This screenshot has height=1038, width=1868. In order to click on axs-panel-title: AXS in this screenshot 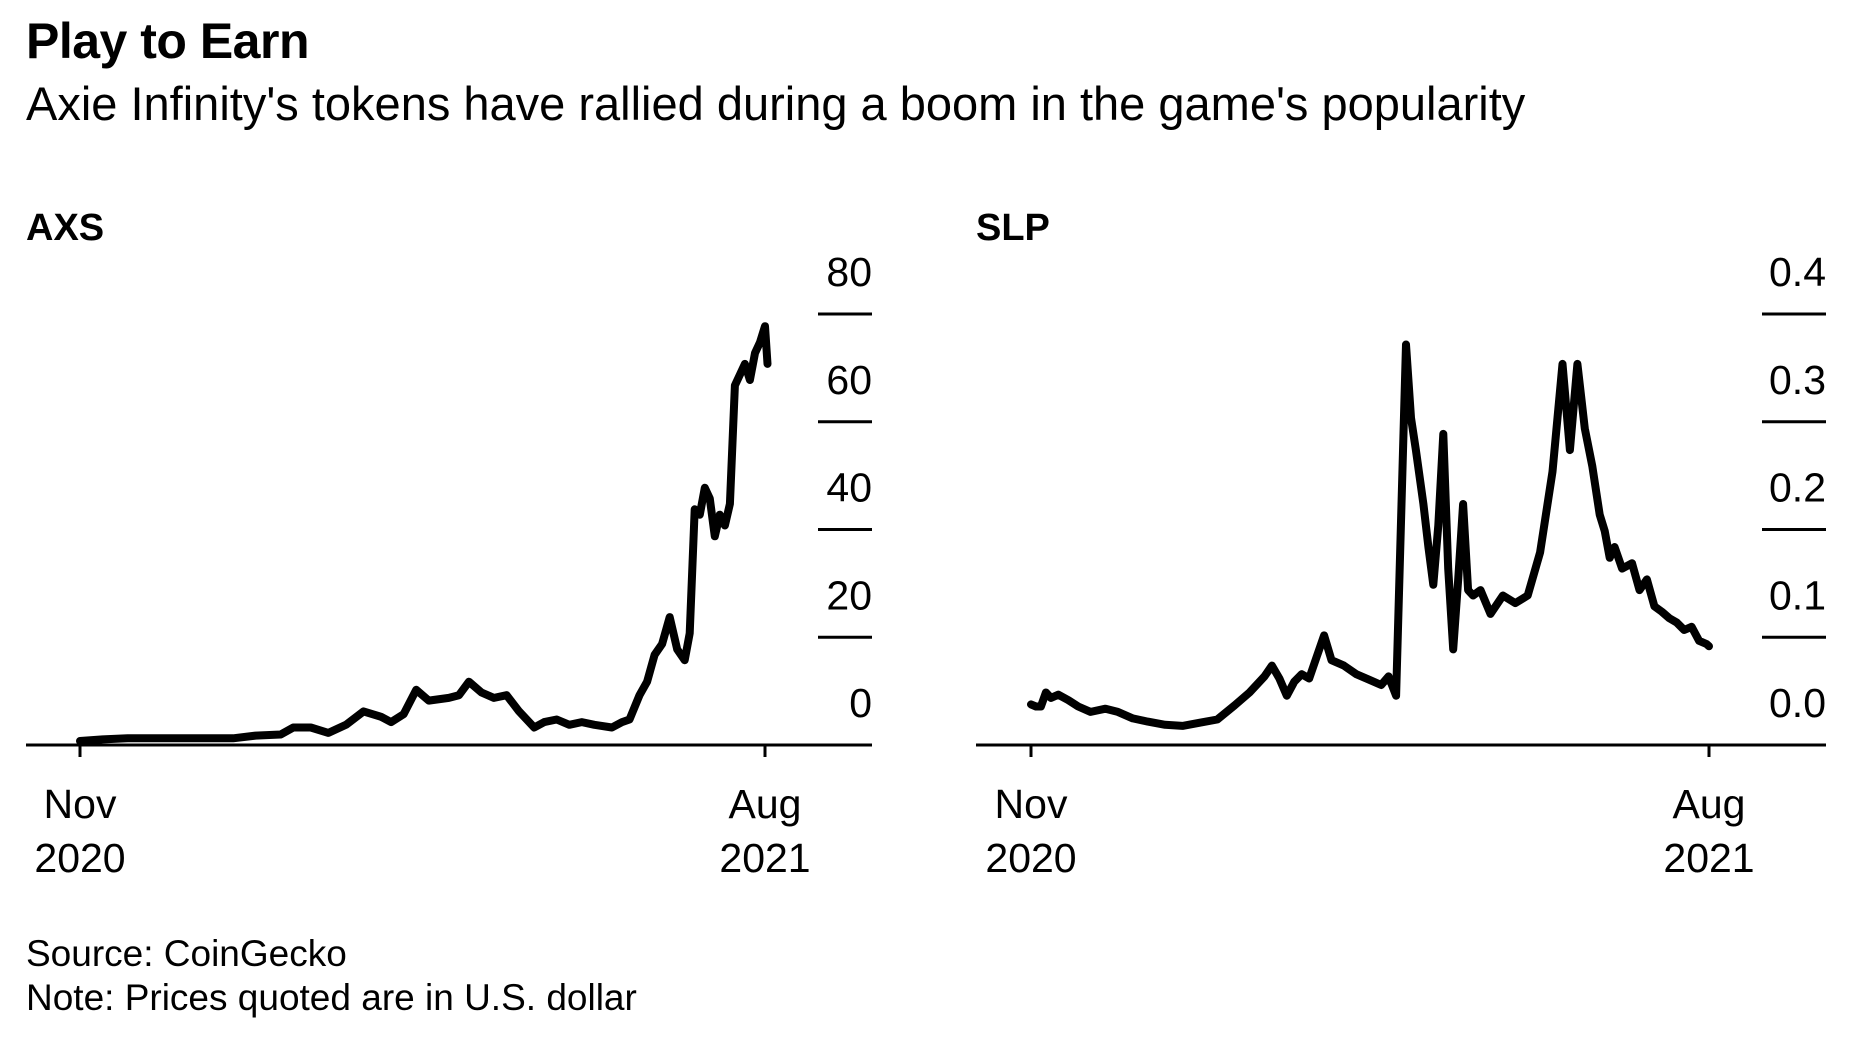, I will do `click(65, 228)`.